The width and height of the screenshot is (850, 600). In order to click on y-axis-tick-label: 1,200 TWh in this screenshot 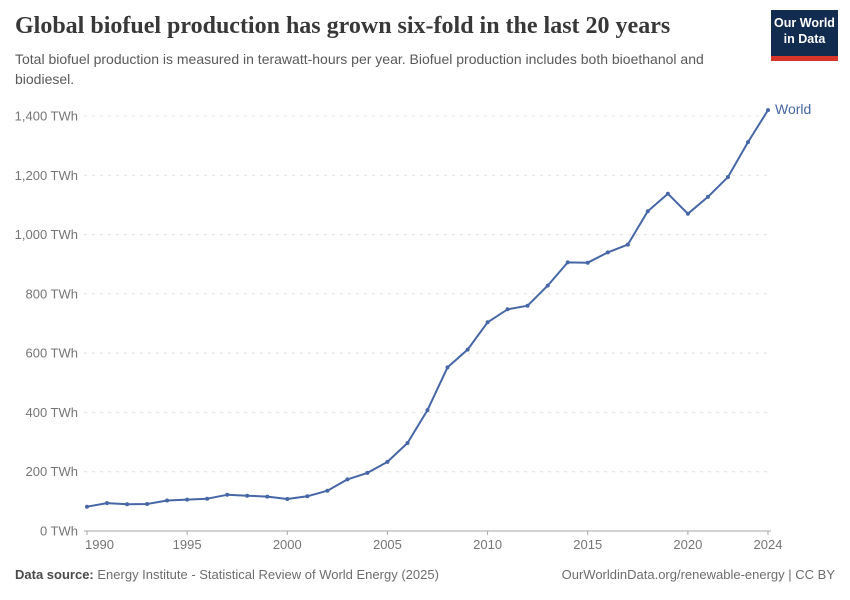, I will do `click(46, 175)`.